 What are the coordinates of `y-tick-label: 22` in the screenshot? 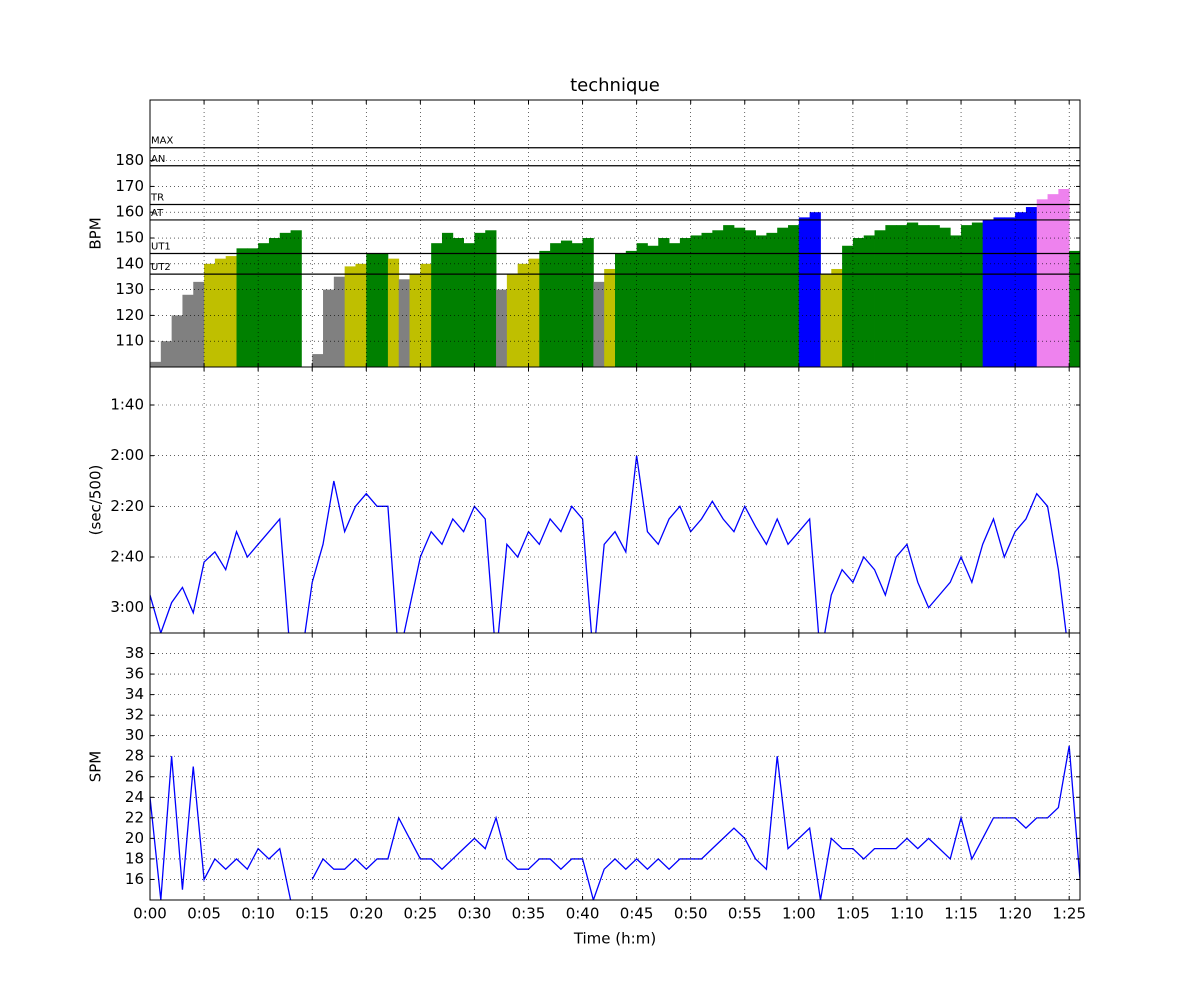 It's located at (134, 817).